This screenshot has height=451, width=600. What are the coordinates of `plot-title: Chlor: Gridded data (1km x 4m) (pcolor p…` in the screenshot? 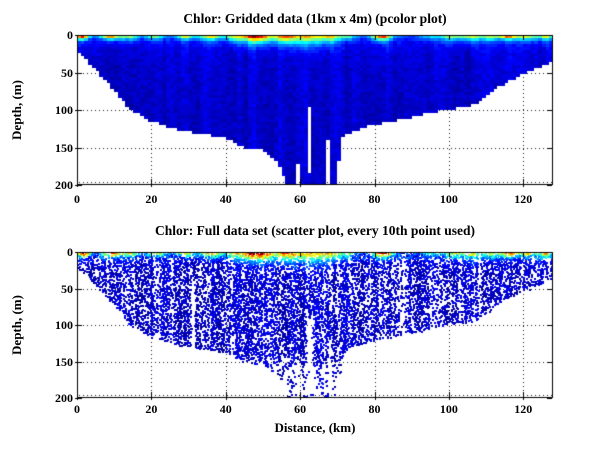 It's located at (315, 18).